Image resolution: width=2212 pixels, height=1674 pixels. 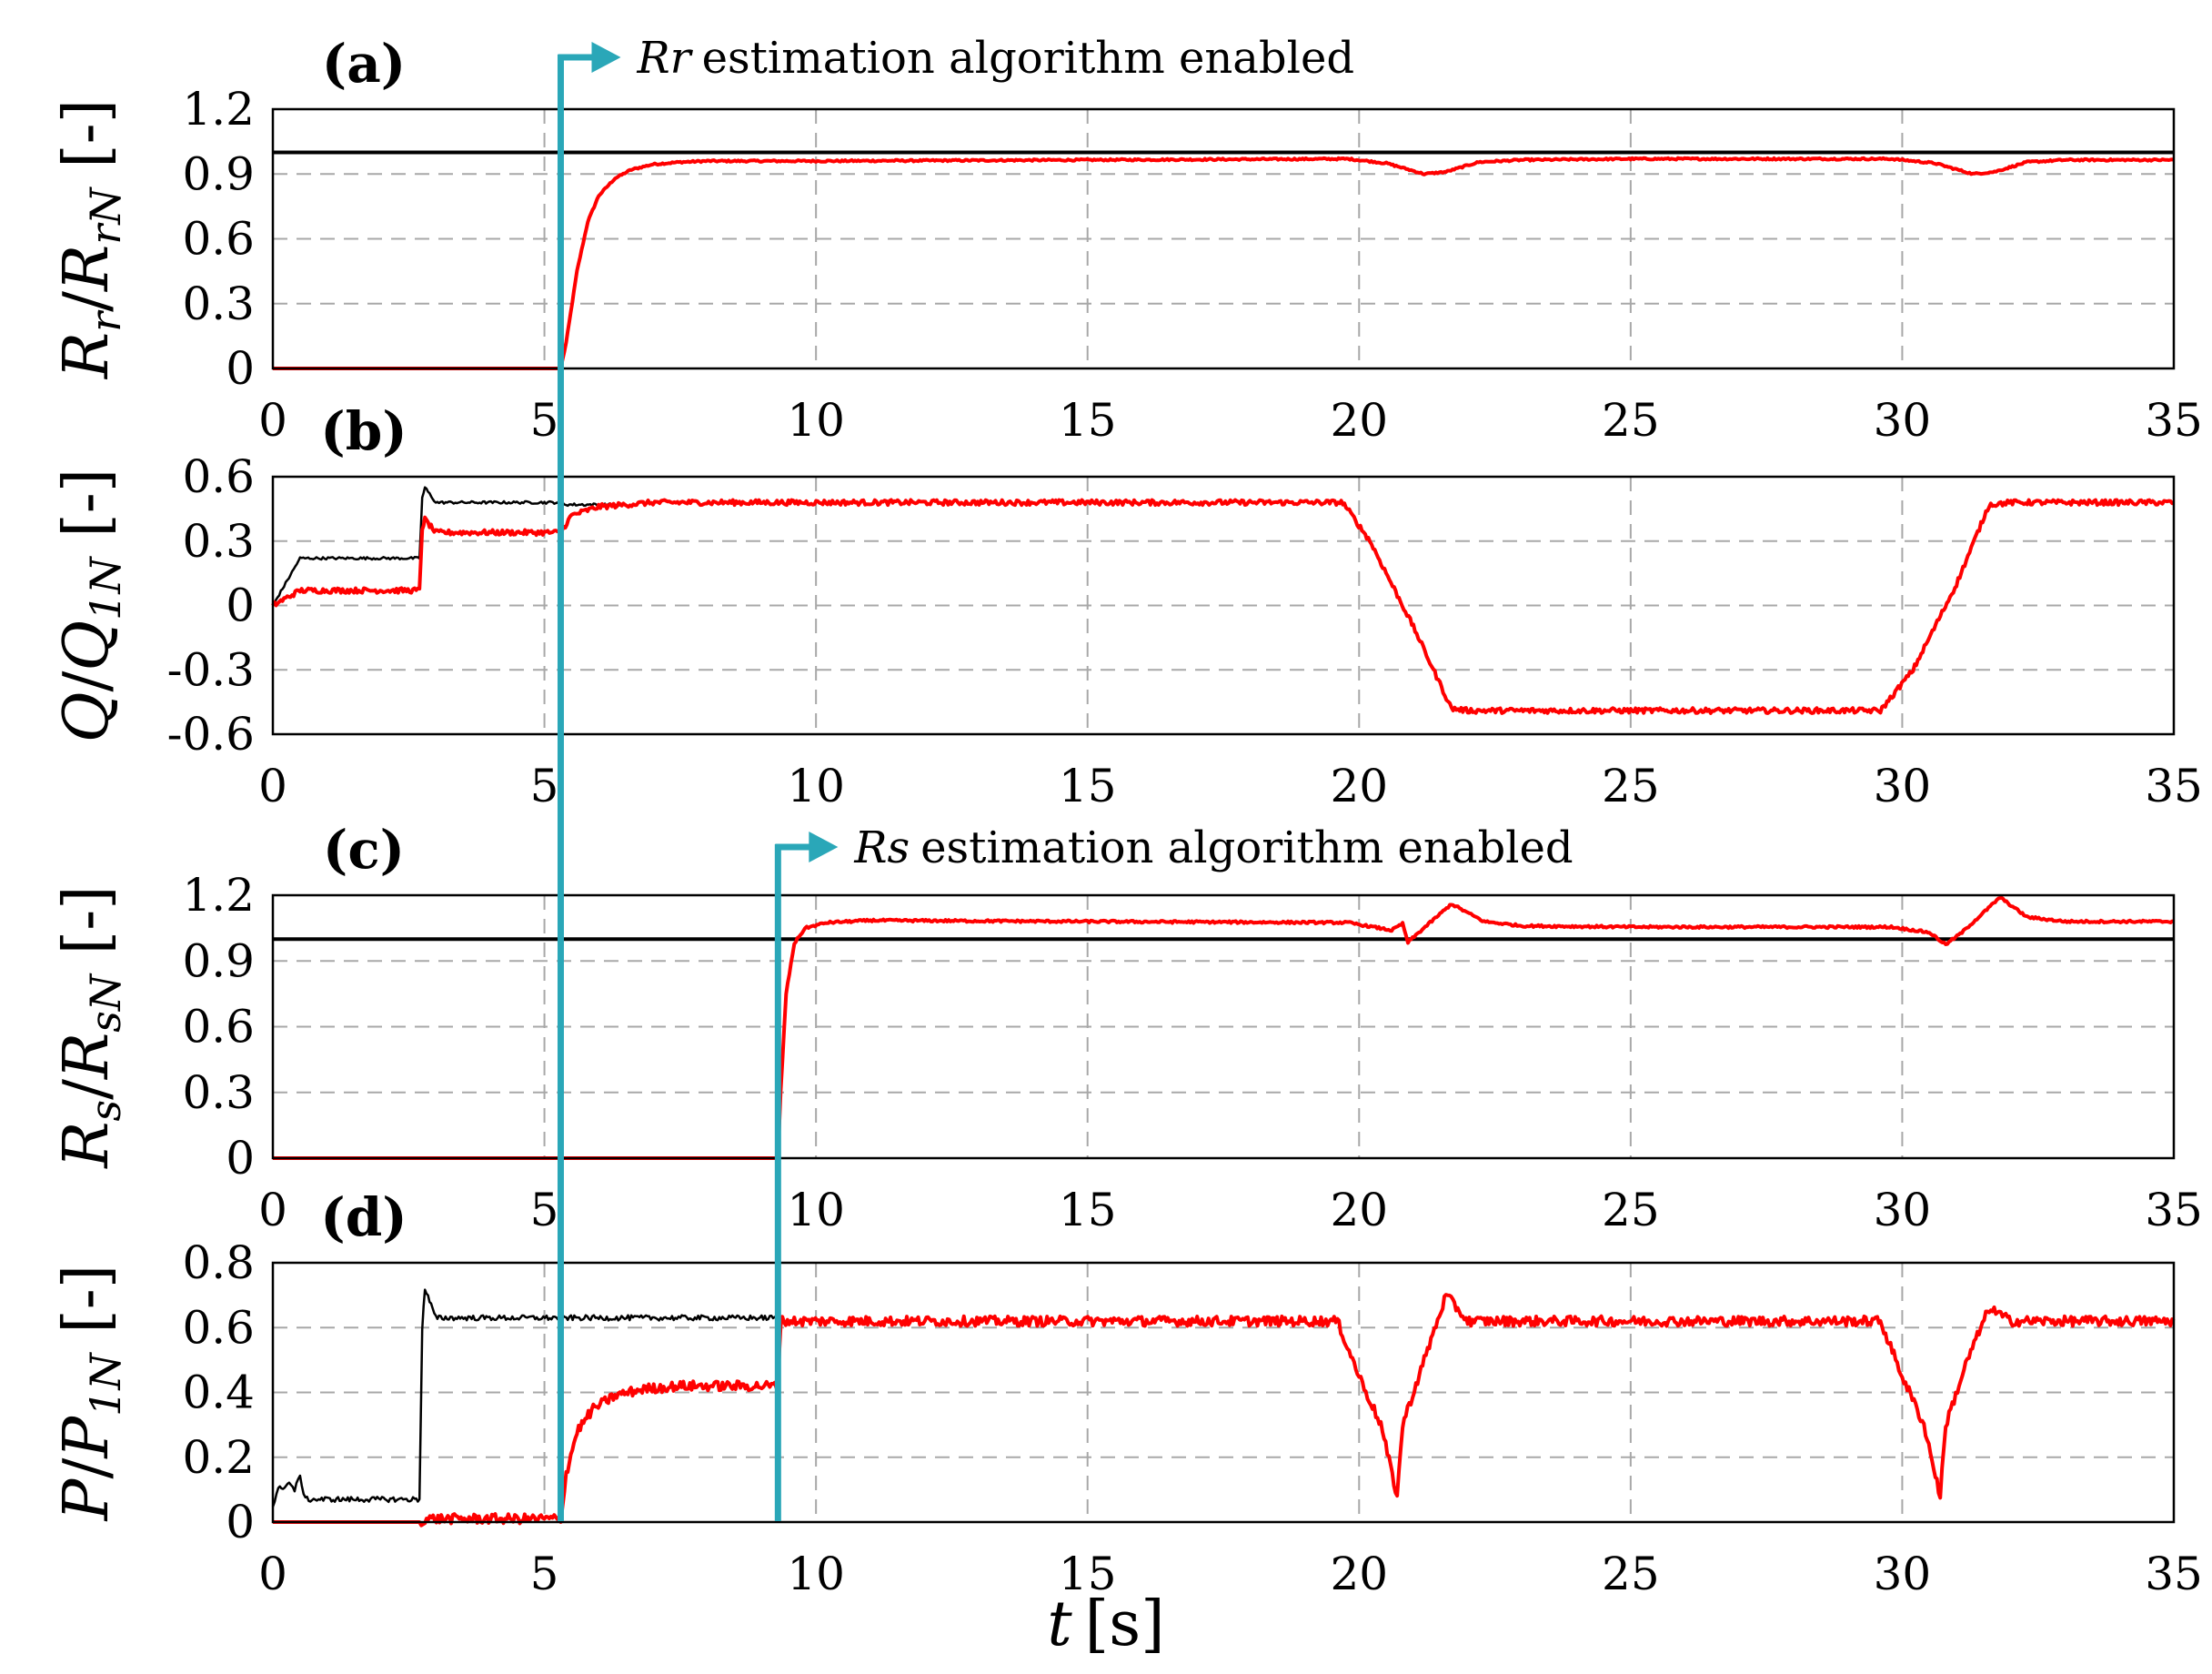 I want to click on annotation-text: Rr estimation algorithm enabled, so click(x=995, y=58).